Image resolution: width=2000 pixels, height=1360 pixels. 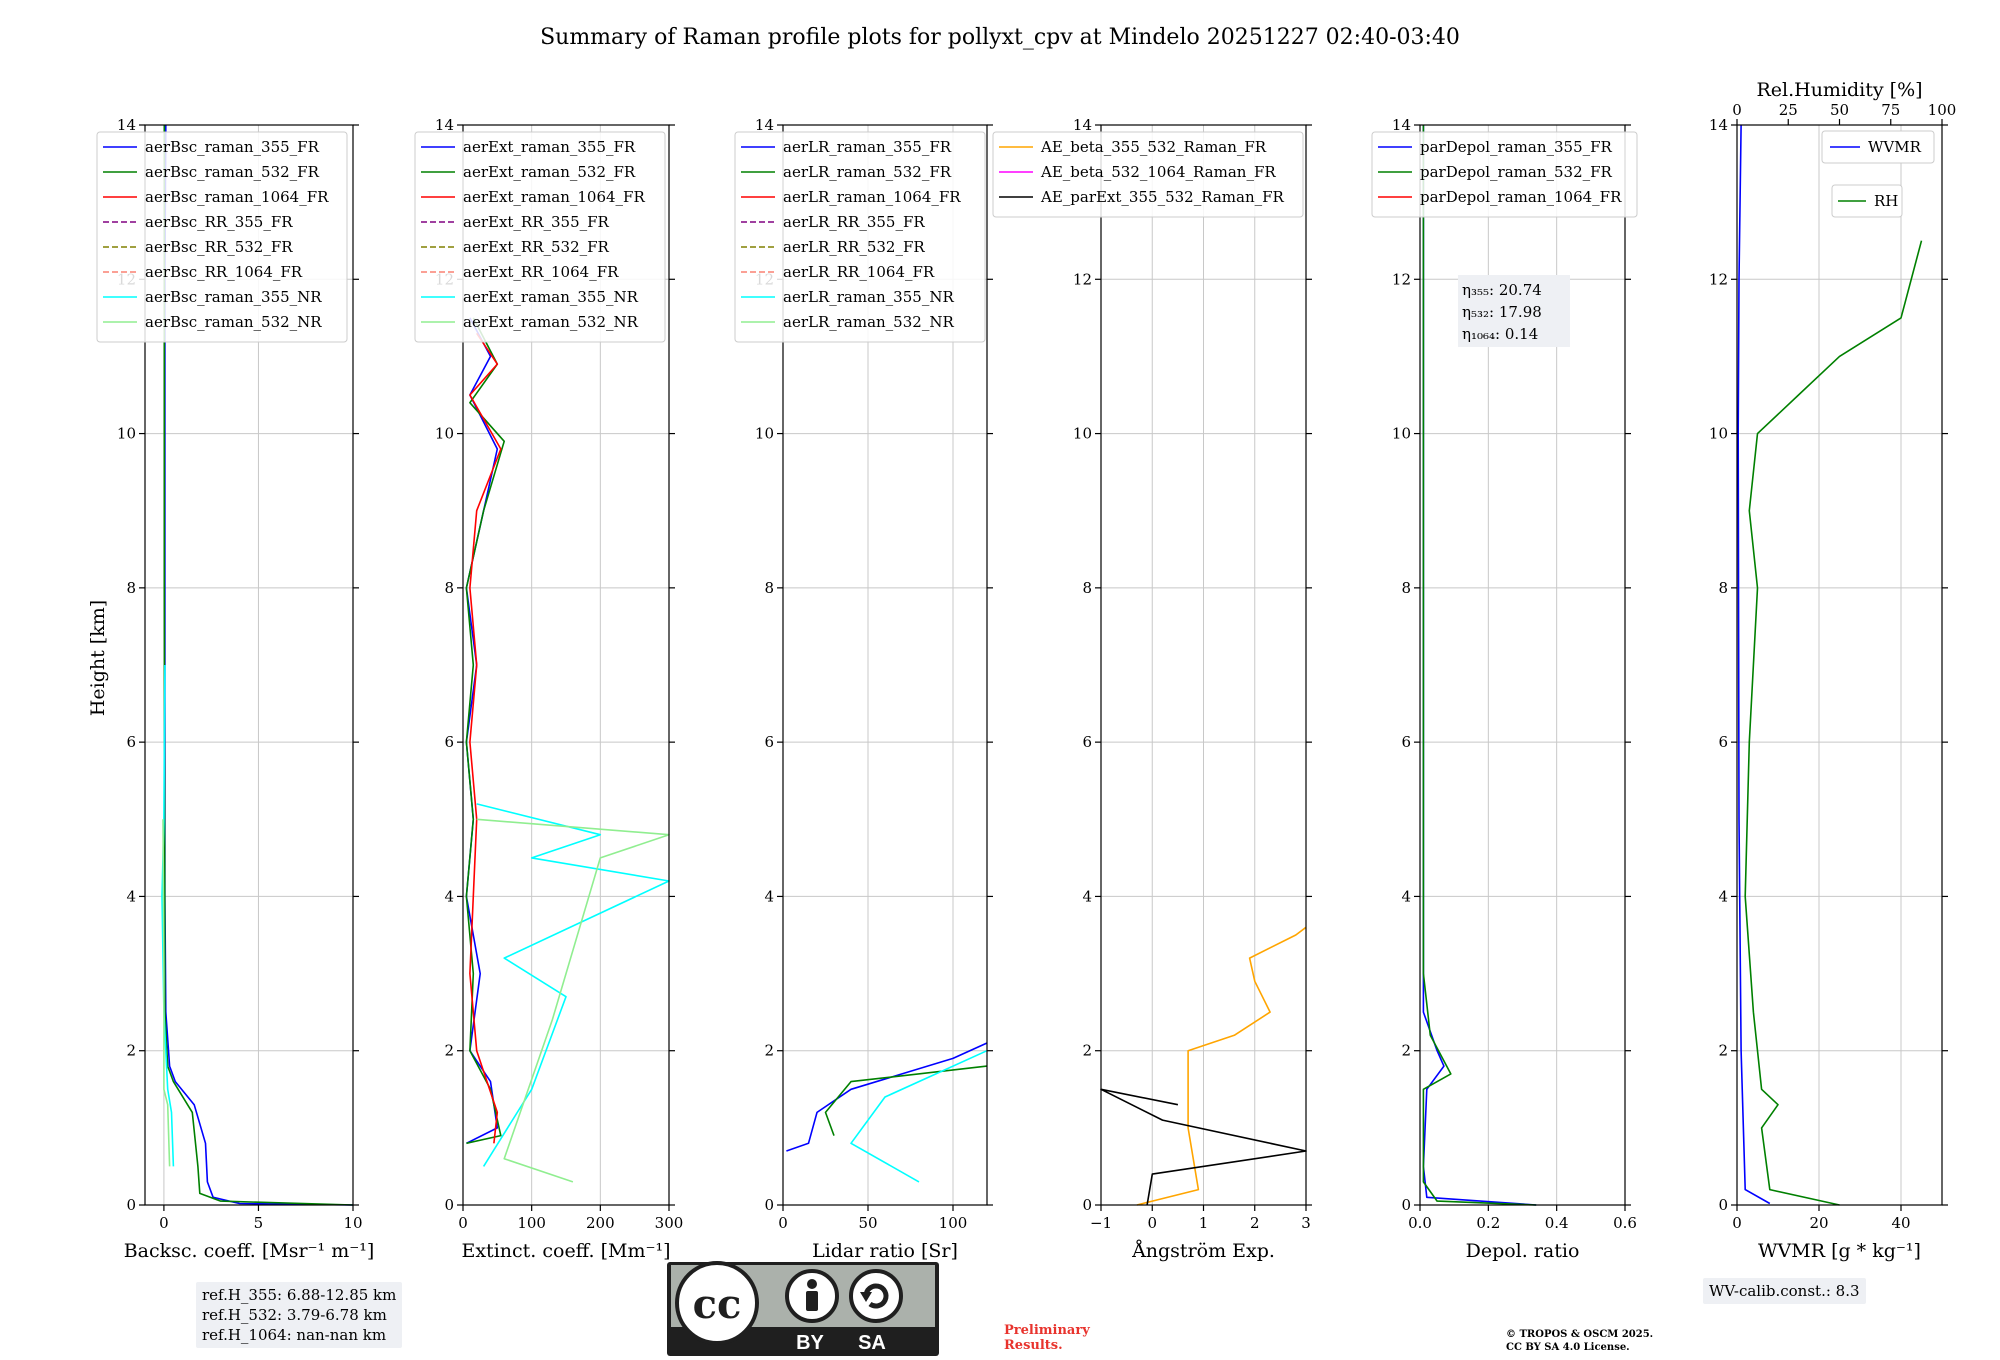 What do you see at coordinates (1203, 1251) in the screenshot?
I see `x-axis-label: Ångström Exp.` at bounding box center [1203, 1251].